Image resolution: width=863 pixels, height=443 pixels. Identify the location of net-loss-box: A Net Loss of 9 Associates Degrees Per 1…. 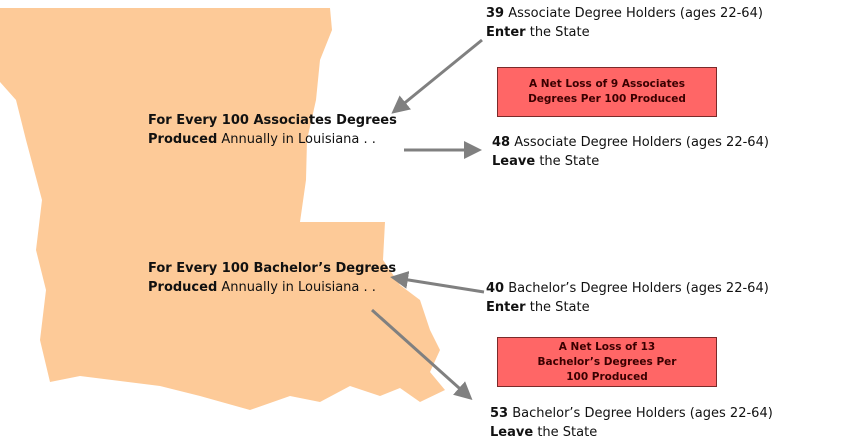
(607, 92).